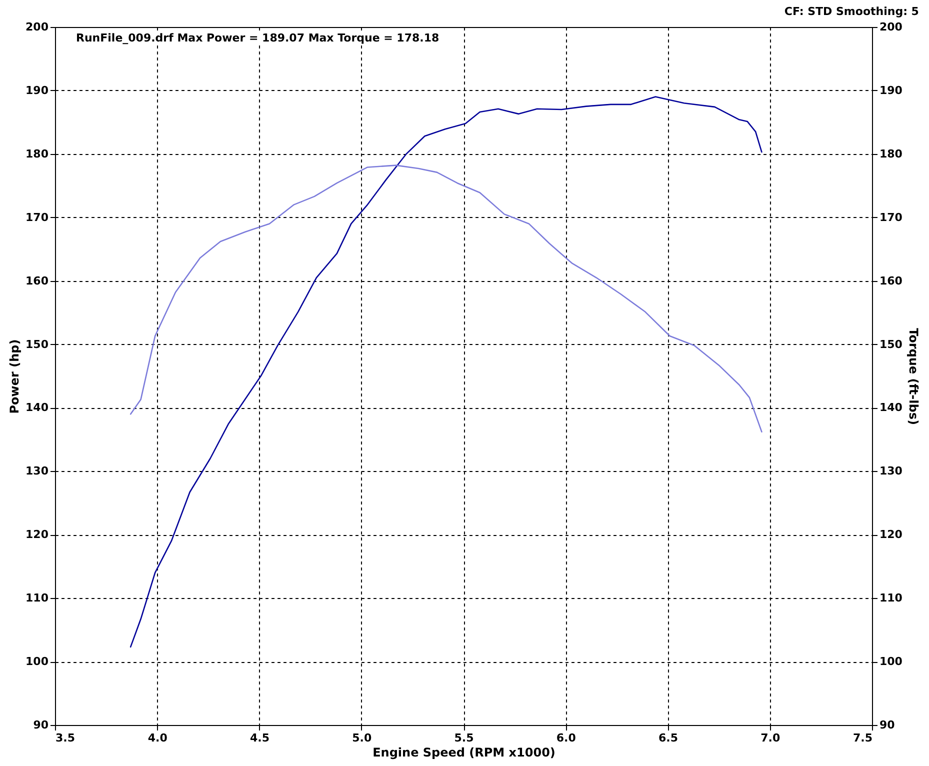  Describe the element at coordinates (41, 725) in the screenshot. I see `y-tick-label: 90` at that location.